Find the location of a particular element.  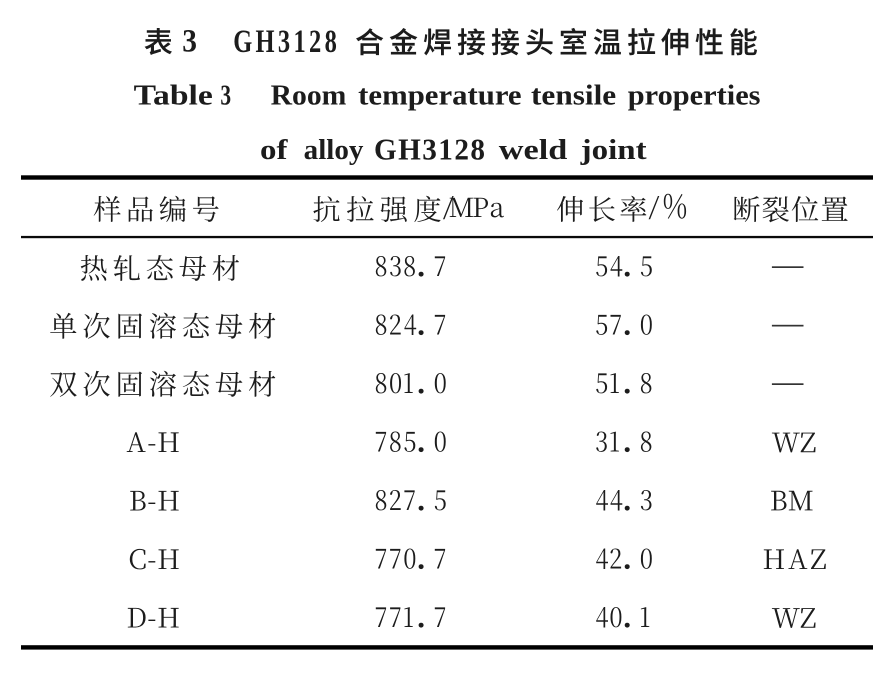

svg-text: weld is located at coordinates (533, 150).